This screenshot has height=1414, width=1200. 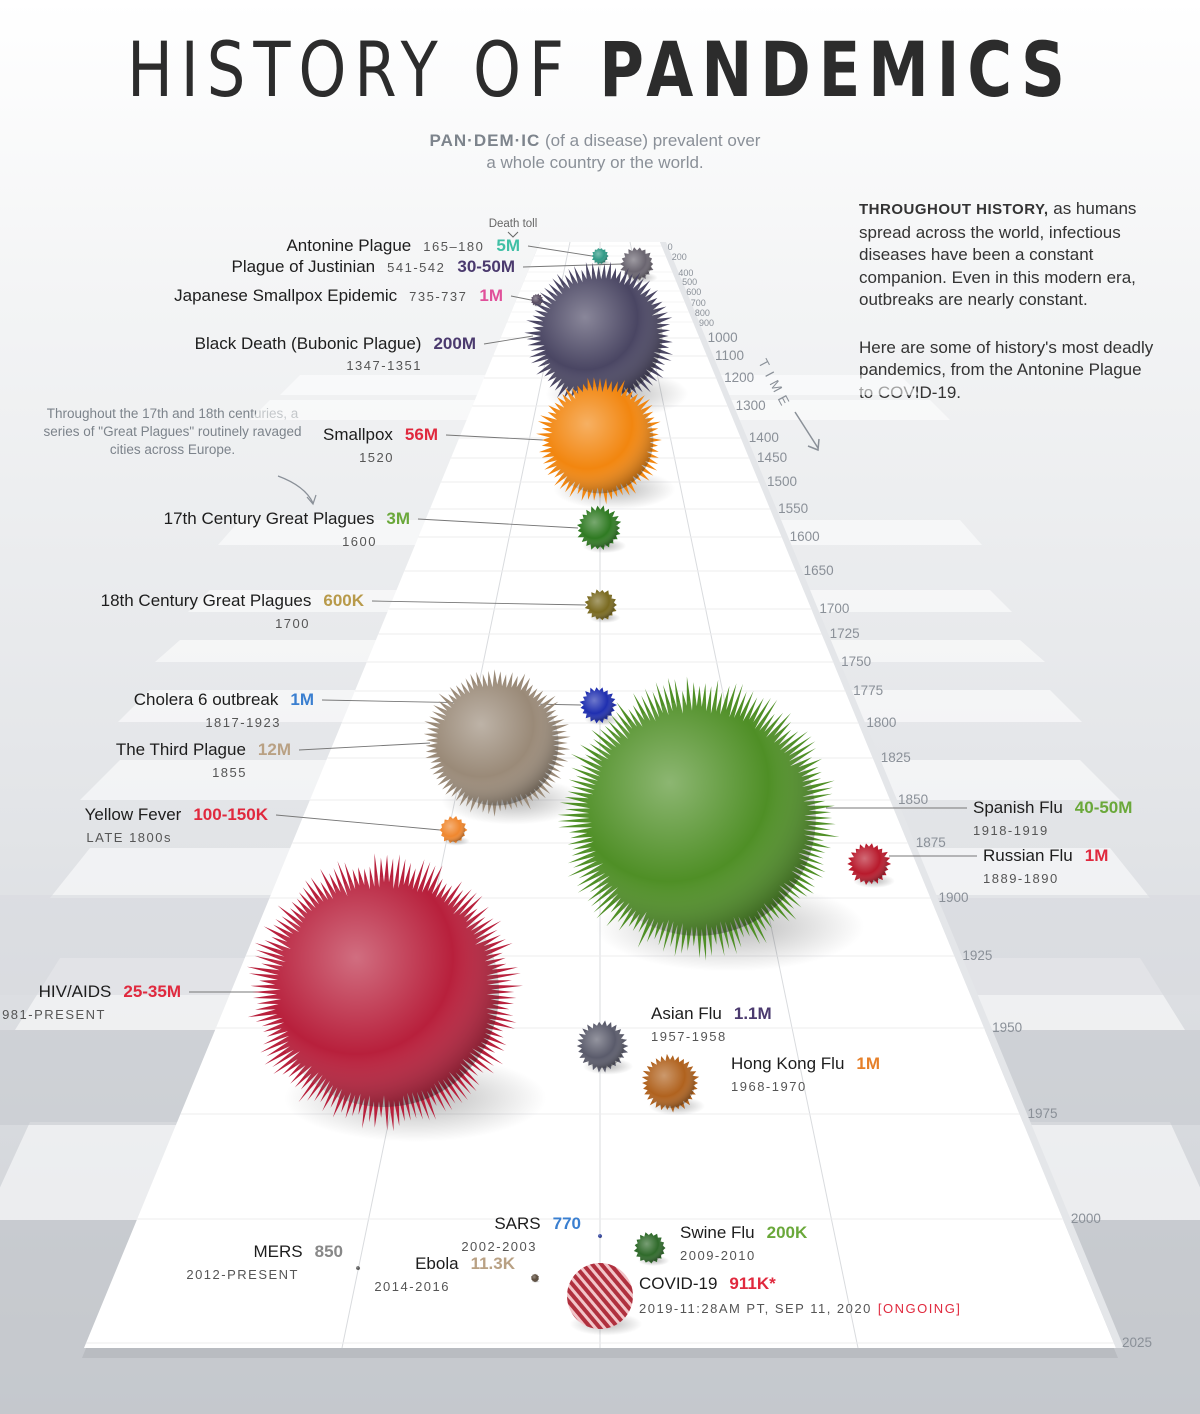 I want to click on label-name: Spanish Flu, so click(x=1018, y=807).